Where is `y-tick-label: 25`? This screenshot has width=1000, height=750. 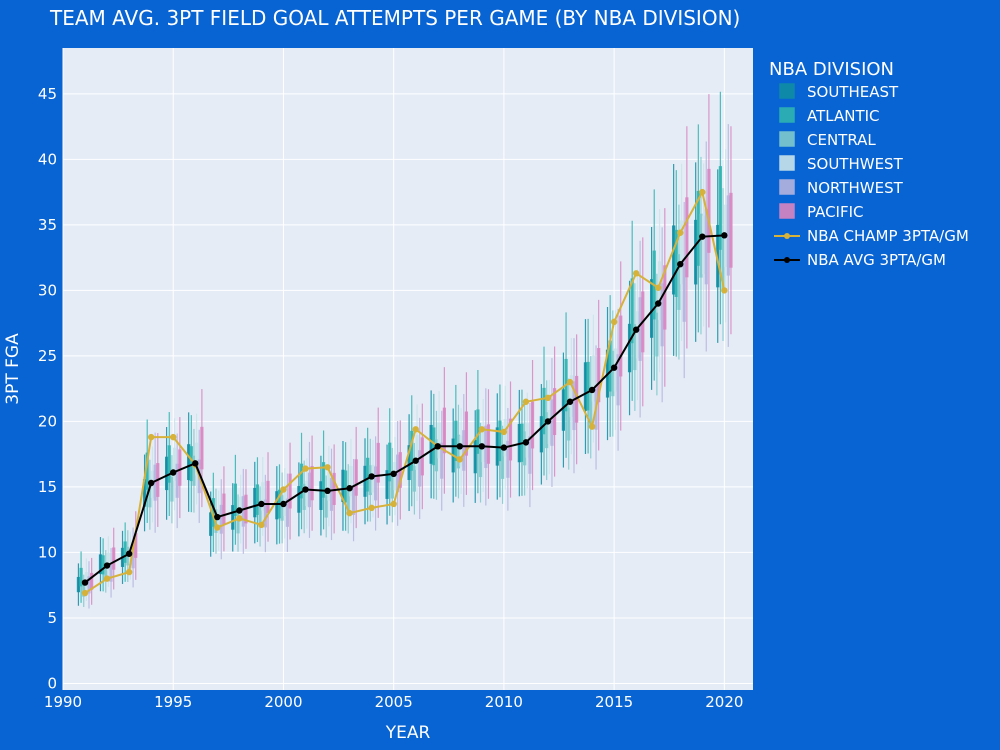 y-tick-label: 25 is located at coordinates (47, 356).